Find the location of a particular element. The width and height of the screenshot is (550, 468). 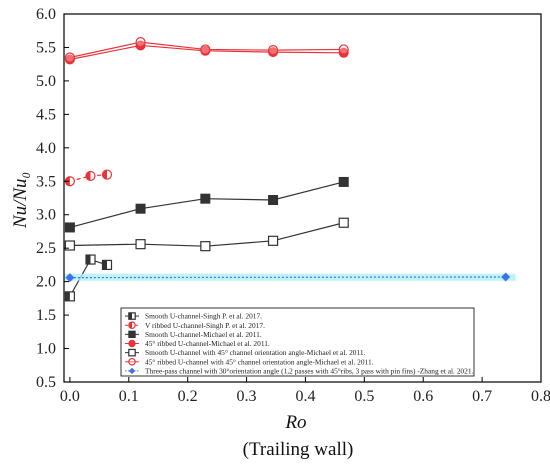

legend-label: Smooth U-channel-Michael et al. 2011. is located at coordinates (203, 334).